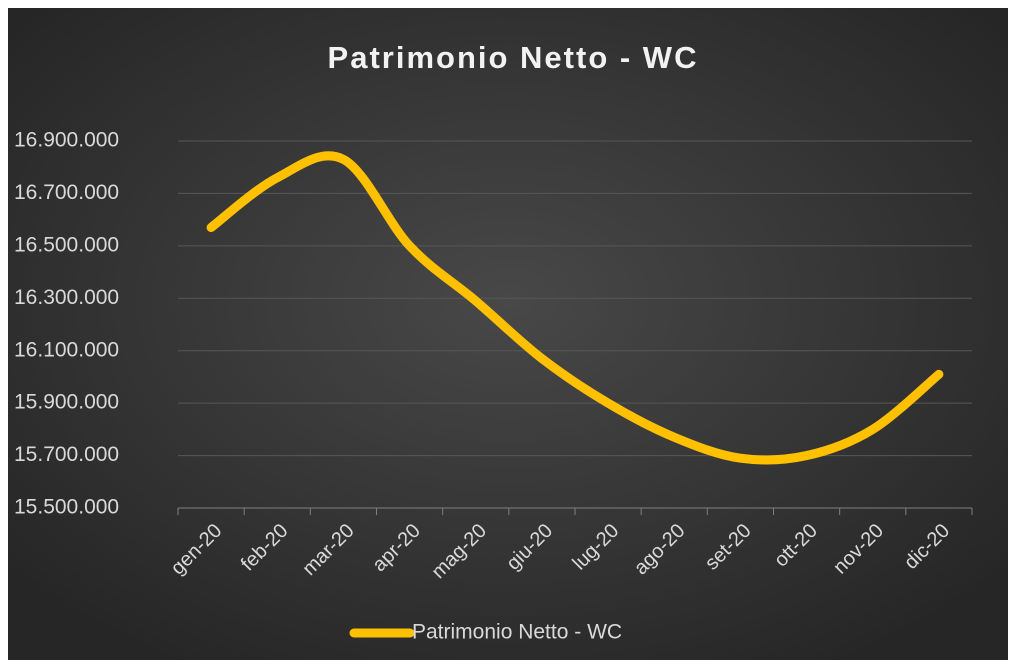  What do you see at coordinates (66, 244) in the screenshot?
I see `y-tick-label: 16.500.000` at bounding box center [66, 244].